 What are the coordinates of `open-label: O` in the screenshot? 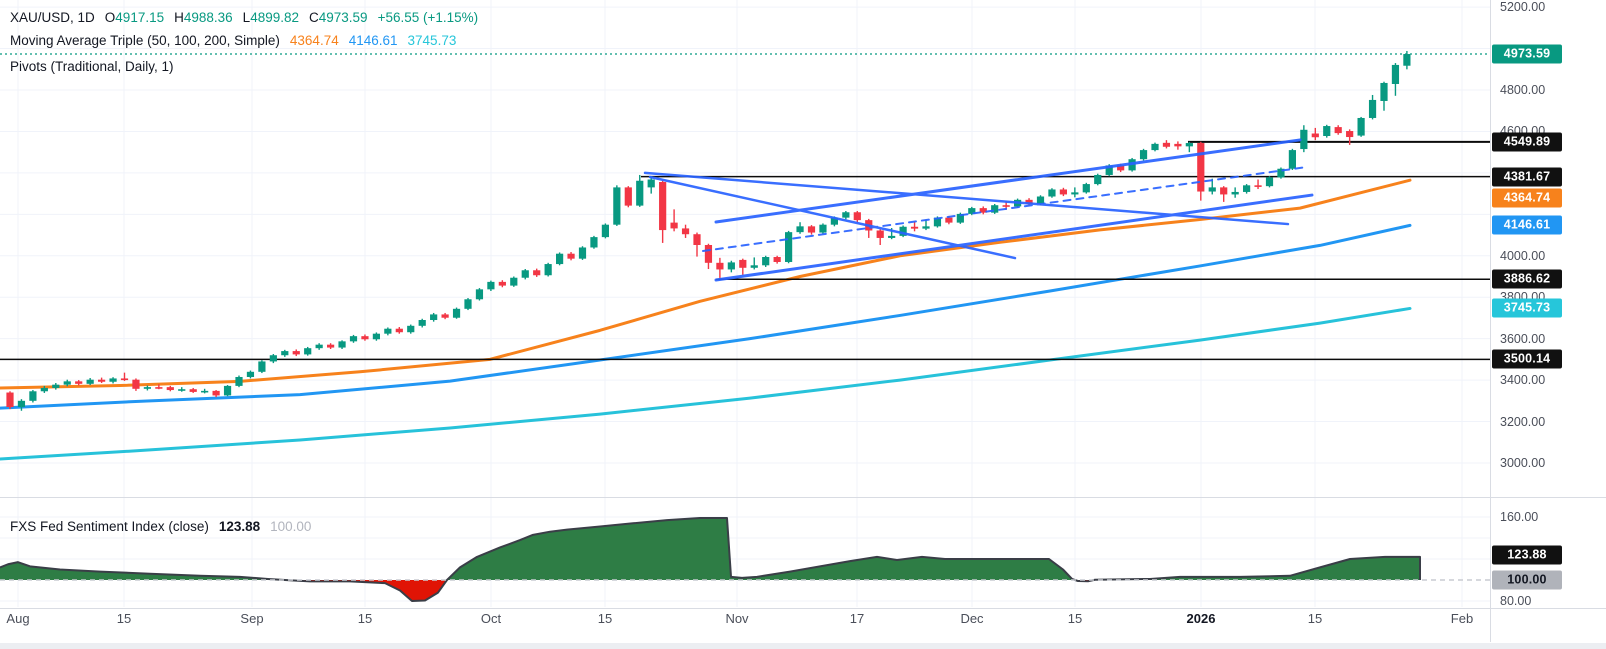 It's located at (110, 17).